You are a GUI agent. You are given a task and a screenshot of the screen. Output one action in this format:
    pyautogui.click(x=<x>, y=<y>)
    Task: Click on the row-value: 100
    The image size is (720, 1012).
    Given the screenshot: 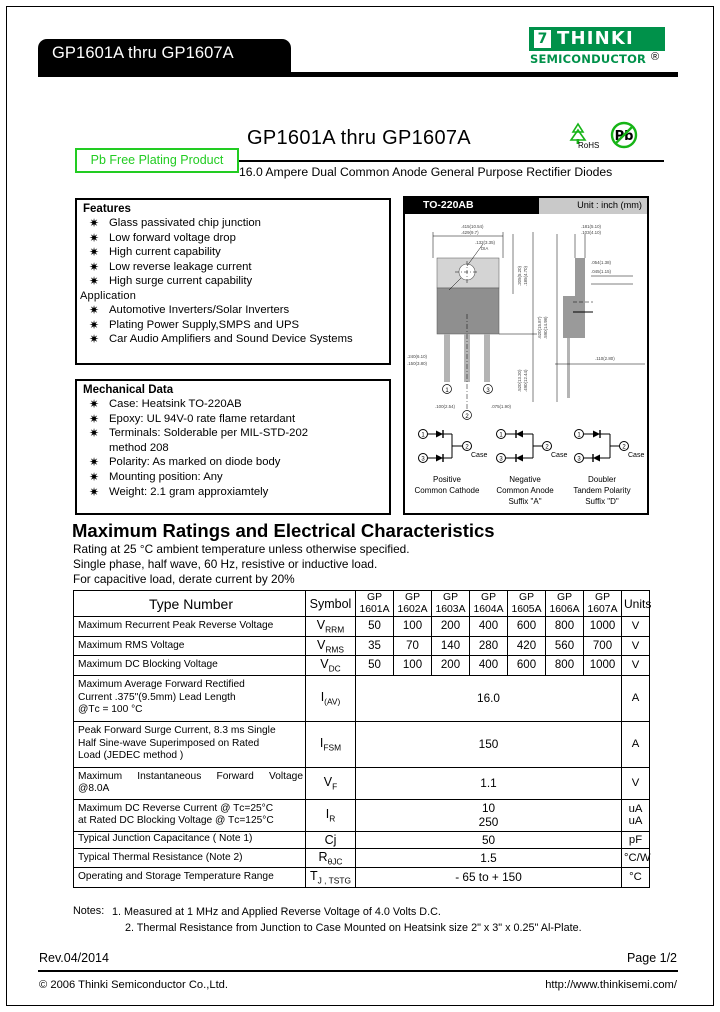 What is the action you would take?
    pyautogui.click(x=412, y=665)
    